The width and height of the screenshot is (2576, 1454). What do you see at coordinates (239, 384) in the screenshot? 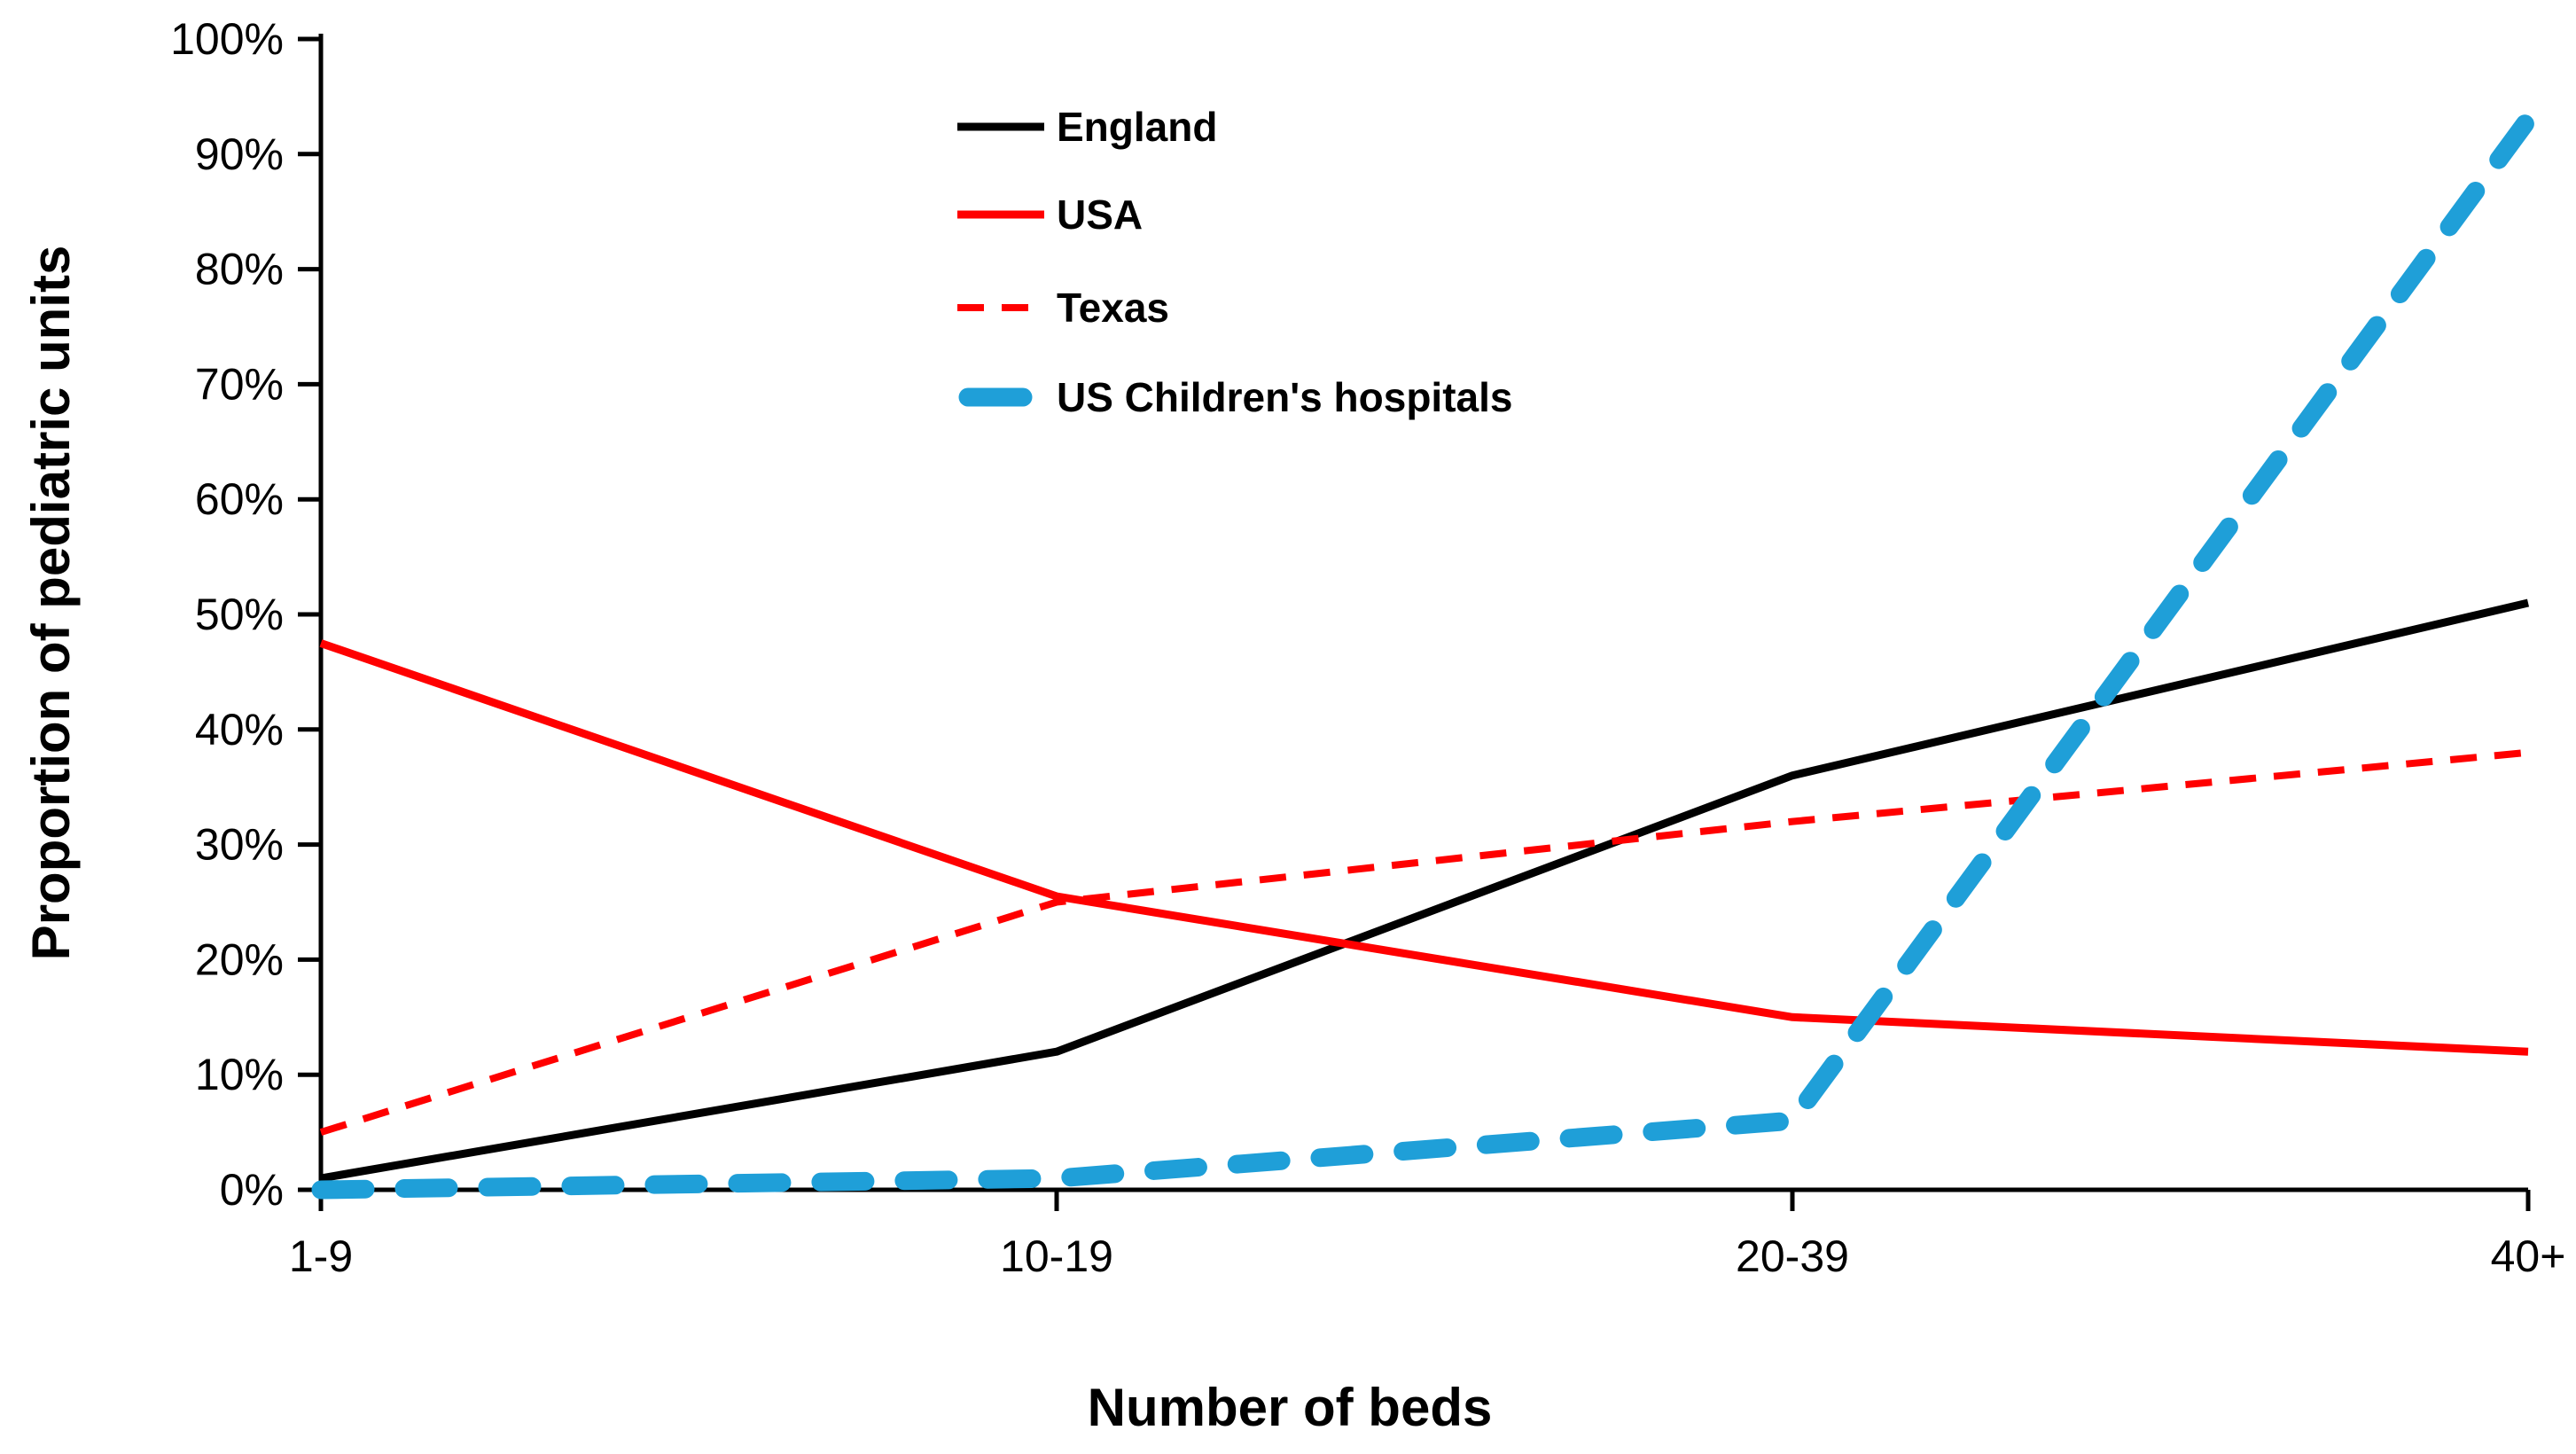
I see `y-tick-label: 70%` at bounding box center [239, 384].